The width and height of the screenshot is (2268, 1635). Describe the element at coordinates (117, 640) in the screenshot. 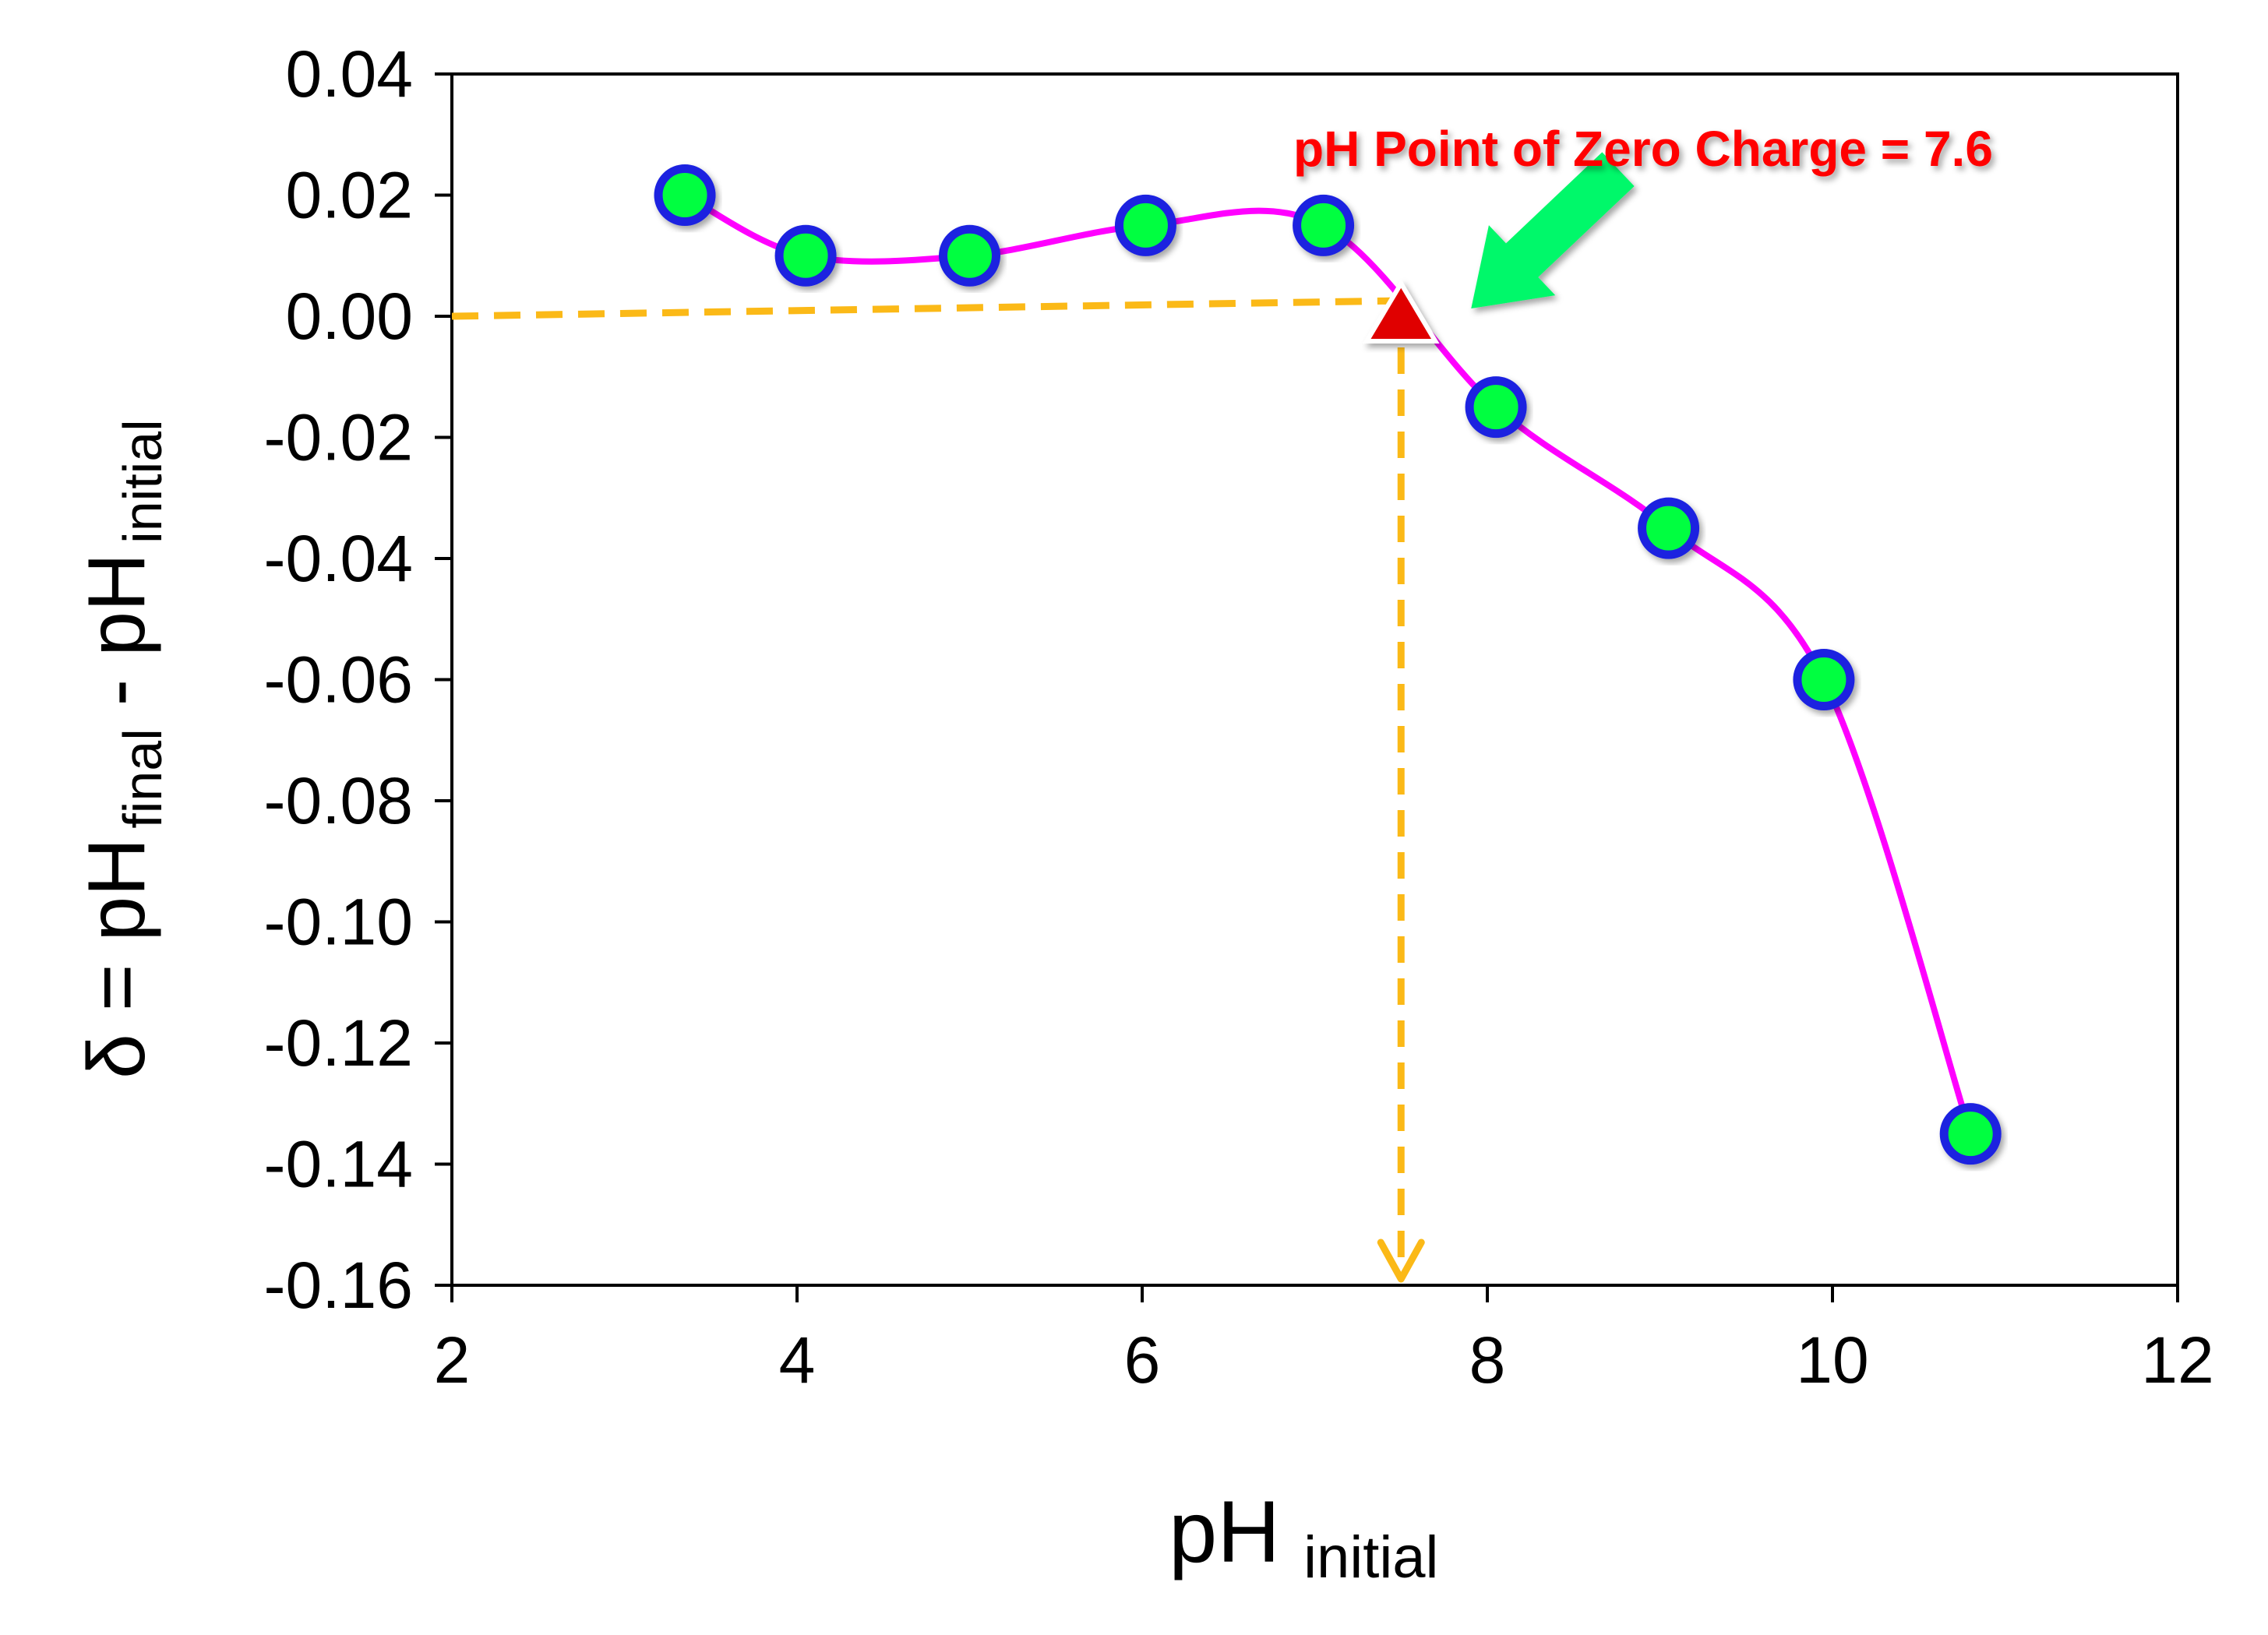

I see `y-axis-title-mid: - pH` at that location.